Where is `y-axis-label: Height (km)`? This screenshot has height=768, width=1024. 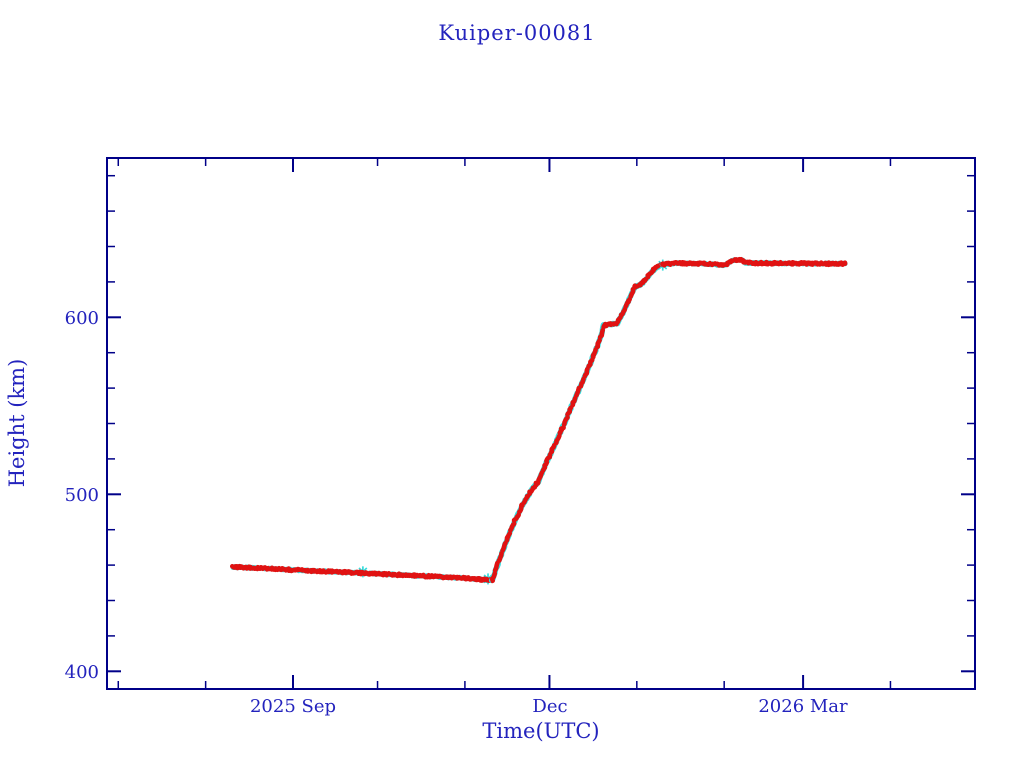 y-axis-label: Height (km) is located at coordinates (17, 423).